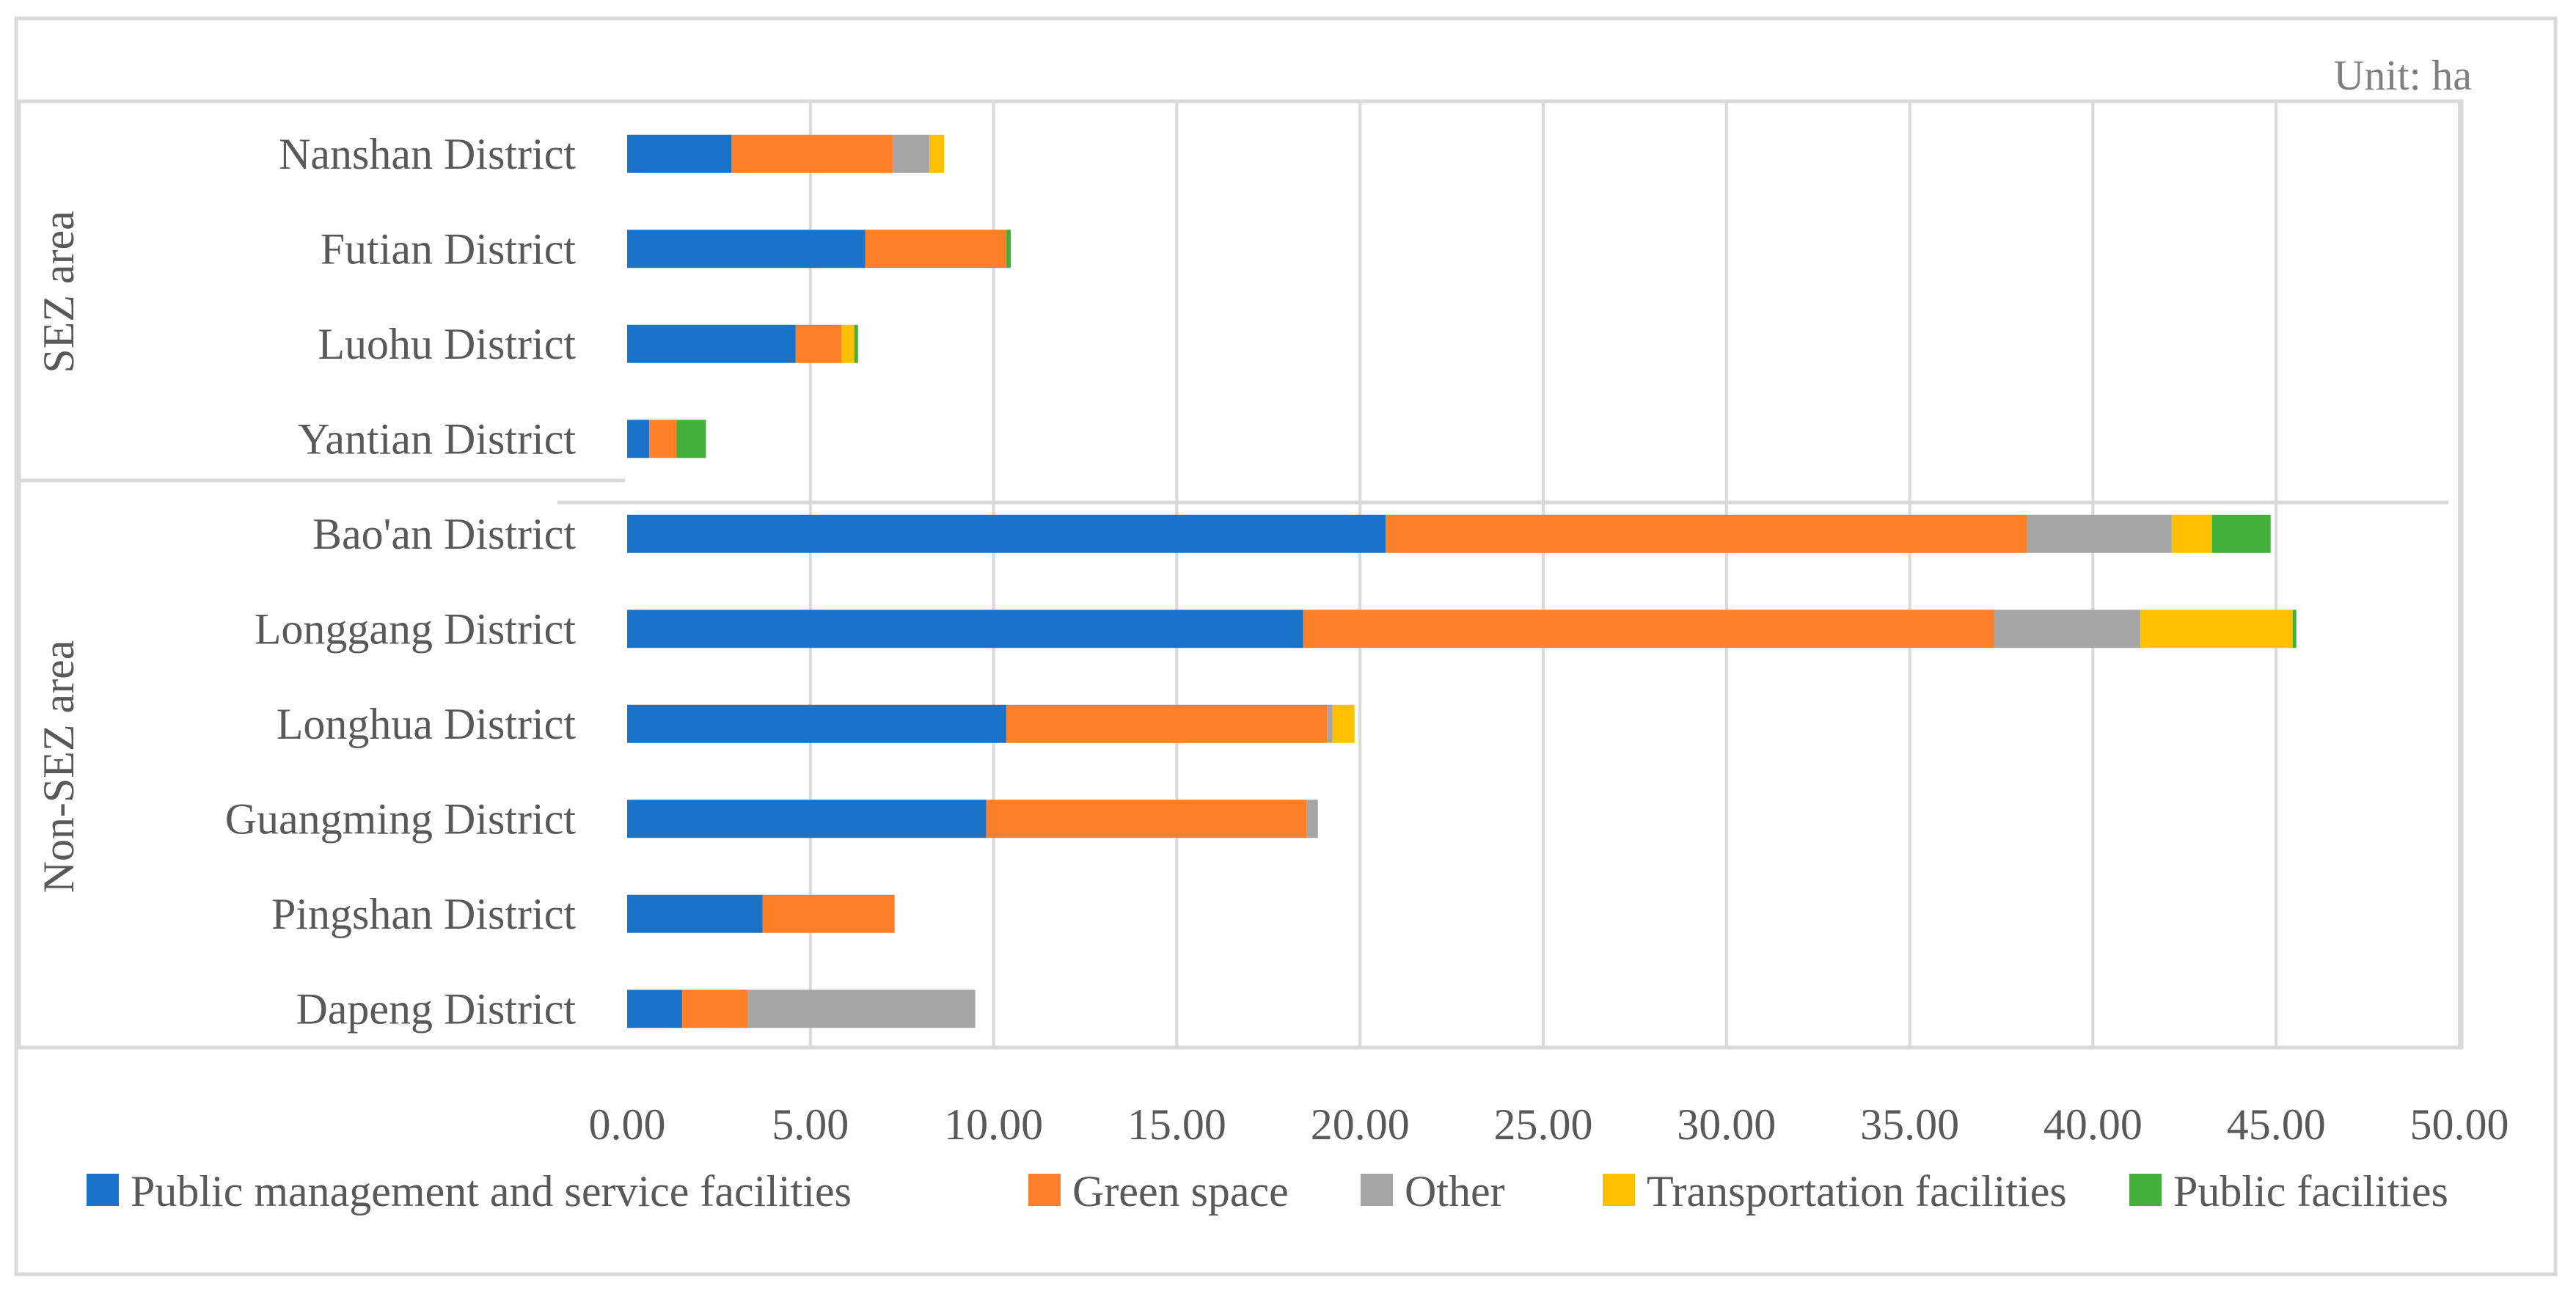 The width and height of the screenshot is (2576, 1294). What do you see at coordinates (437, 438) in the screenshot?
I see `category-label: Yantian District` at bounding box center [437, 438].